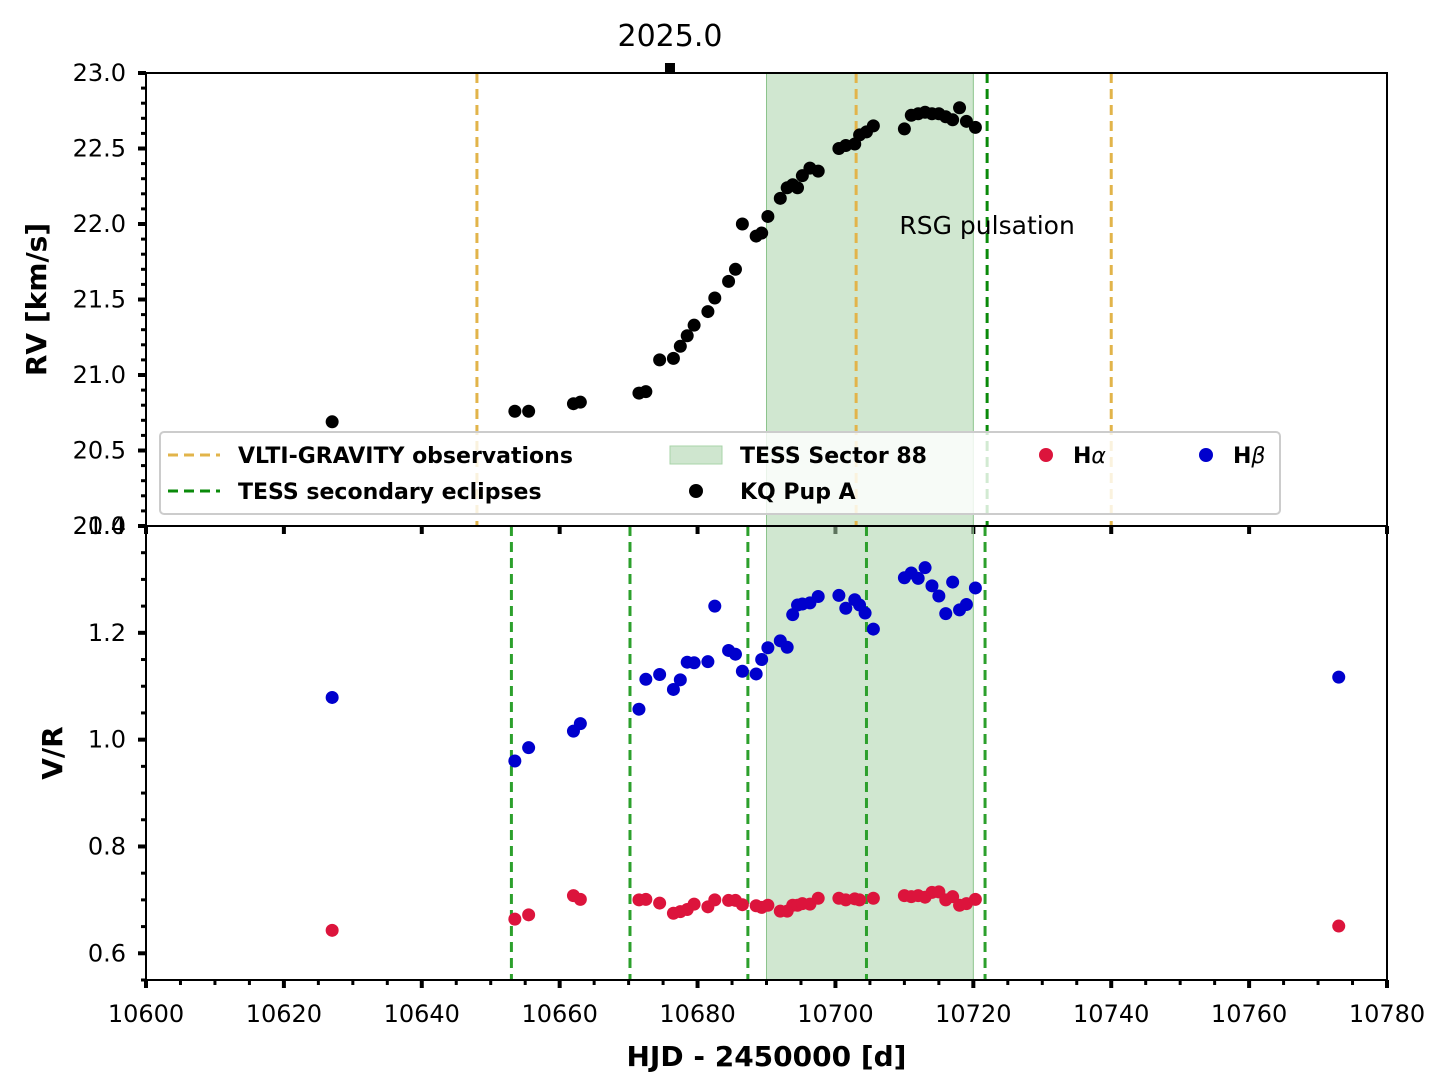 The image size is (1451, 1092). Describe the element at coordinates (669, 46) in the screenshot. I see `top-axis-date-marker: 2025.0` at that location.